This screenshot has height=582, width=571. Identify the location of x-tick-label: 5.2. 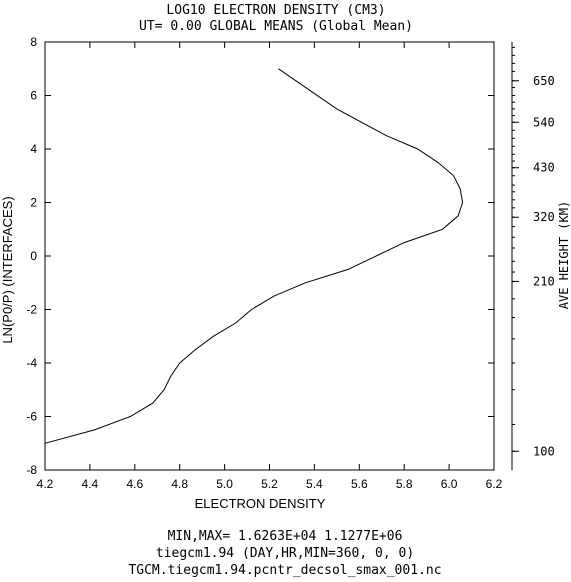
(269, 484).